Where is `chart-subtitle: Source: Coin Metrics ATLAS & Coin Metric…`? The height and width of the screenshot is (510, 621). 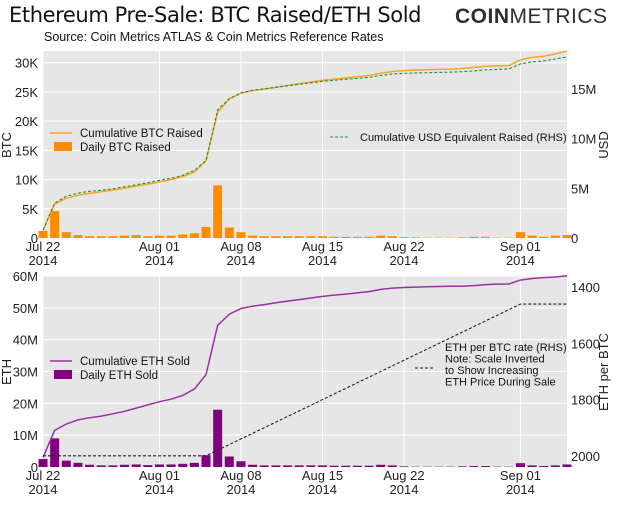
chart-subtitle: Source: Coin Metrics ATLAS & Coin Metric… is located at coordinates (214, 37).